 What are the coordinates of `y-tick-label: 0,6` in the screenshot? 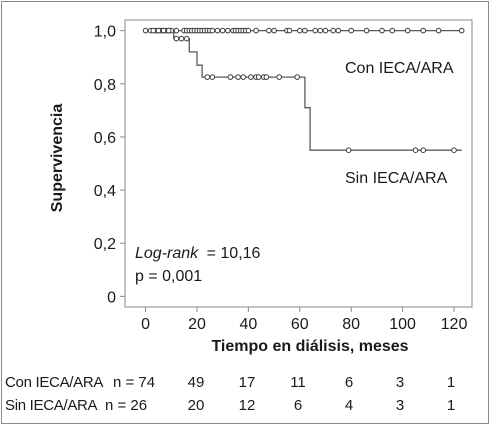 It's located at (105, 138).